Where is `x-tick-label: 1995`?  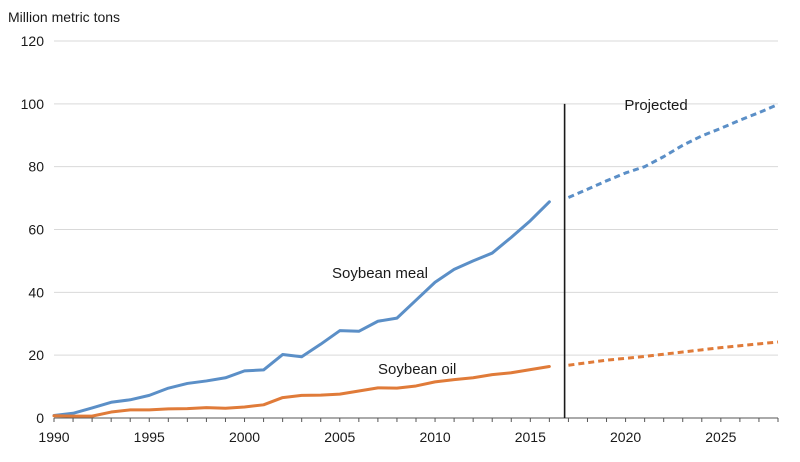
x-tick-label: 1995 is located at coordinates (149, 437).